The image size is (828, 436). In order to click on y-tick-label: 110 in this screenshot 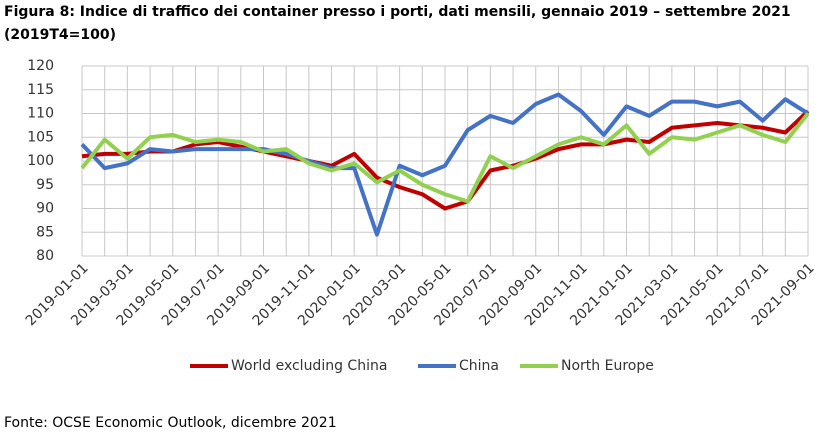, I will do `click(40, 114)`.